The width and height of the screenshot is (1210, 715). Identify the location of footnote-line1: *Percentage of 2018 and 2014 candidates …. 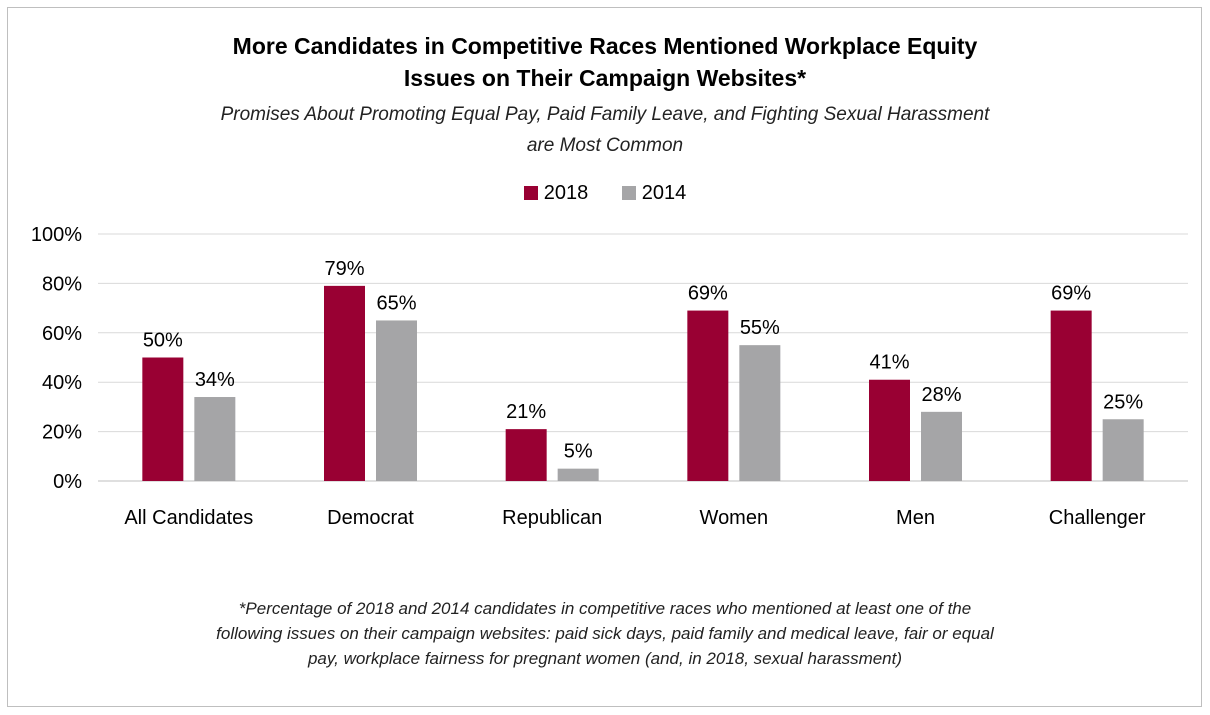
(605, 608).